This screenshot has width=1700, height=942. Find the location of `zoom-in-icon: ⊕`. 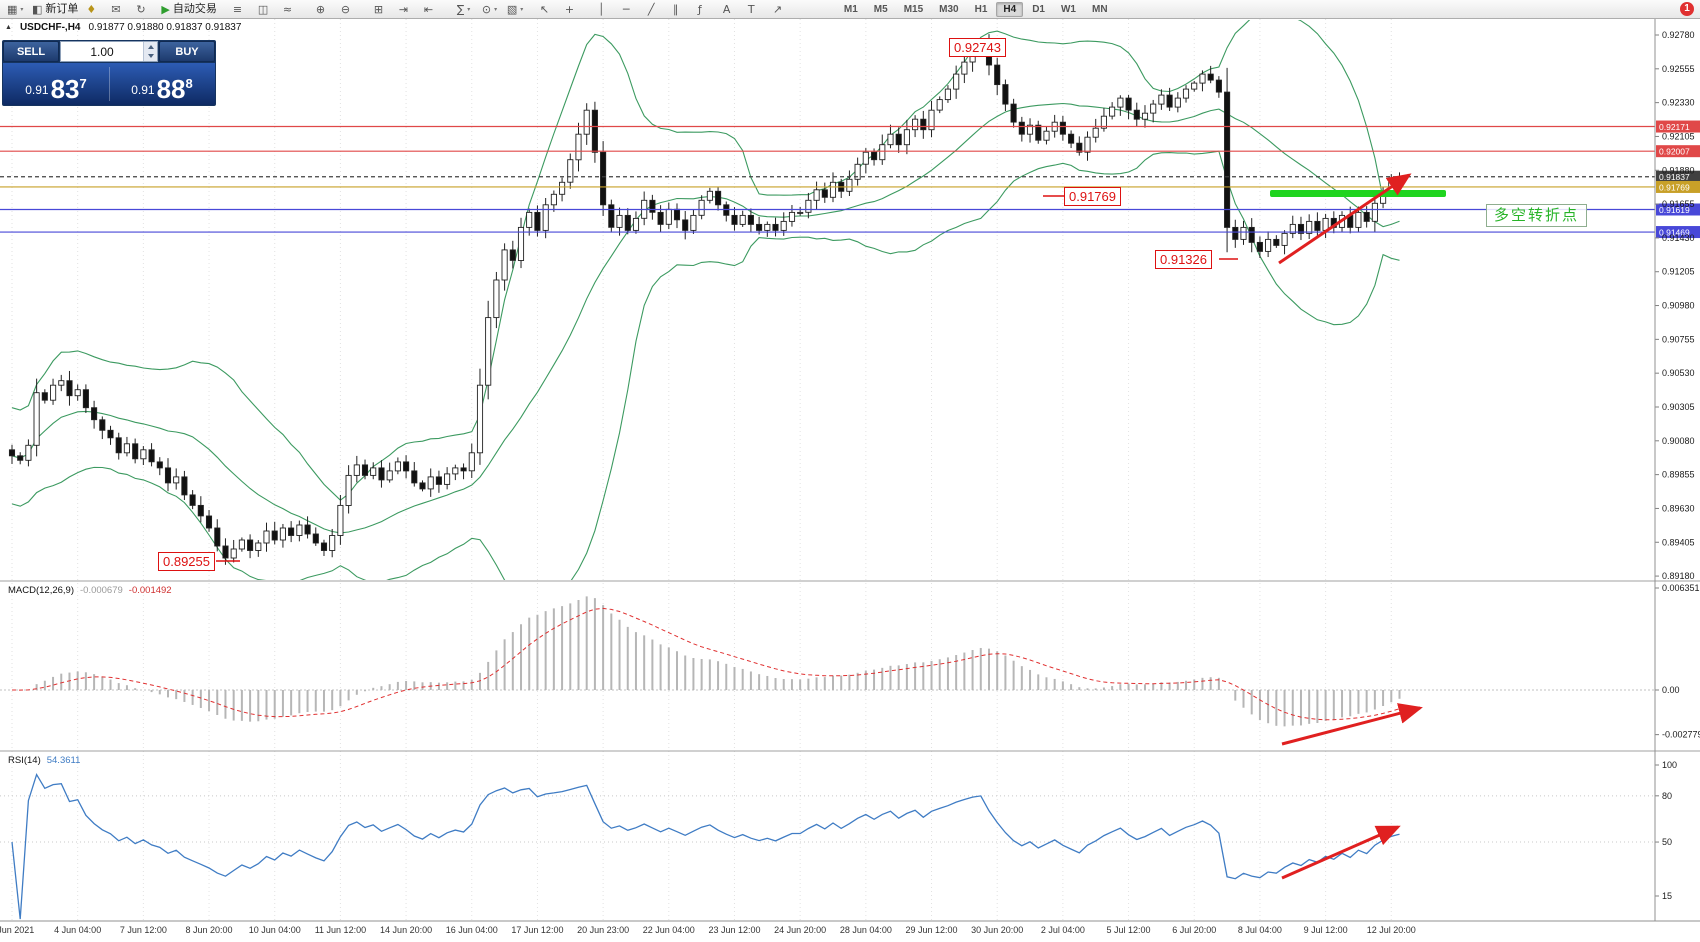

zoom-in-icon: ⊕ is located at coordinates (320, 9).